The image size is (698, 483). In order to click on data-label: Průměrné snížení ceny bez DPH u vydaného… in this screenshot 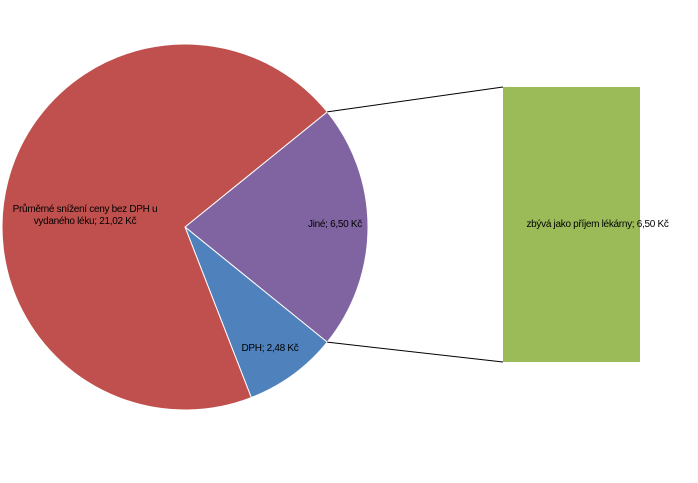, I will do `click(85, 215)`.